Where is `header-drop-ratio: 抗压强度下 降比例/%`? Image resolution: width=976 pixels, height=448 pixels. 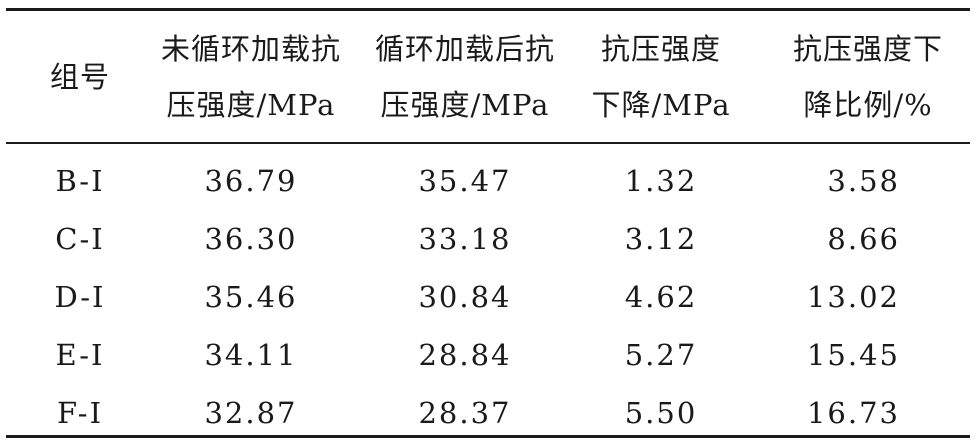
header-drop-ratio: 抗压强度下 降比例/% is located at coordinates (868, 76).